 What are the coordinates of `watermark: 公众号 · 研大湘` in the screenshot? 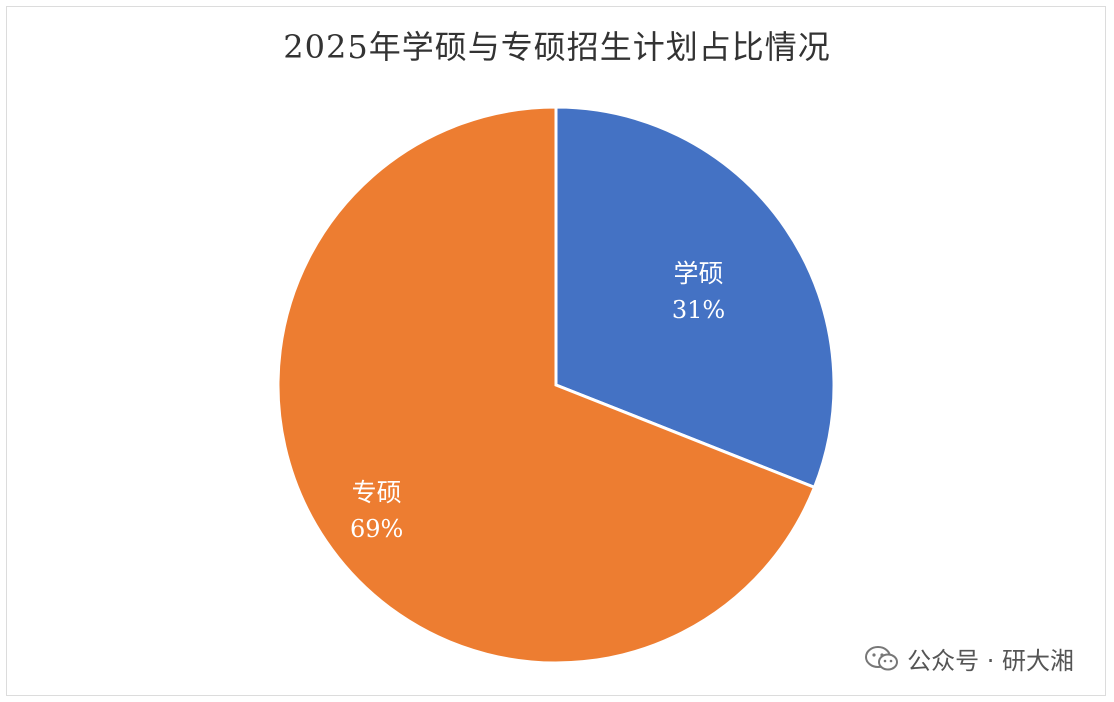 It's located at (969, 658).